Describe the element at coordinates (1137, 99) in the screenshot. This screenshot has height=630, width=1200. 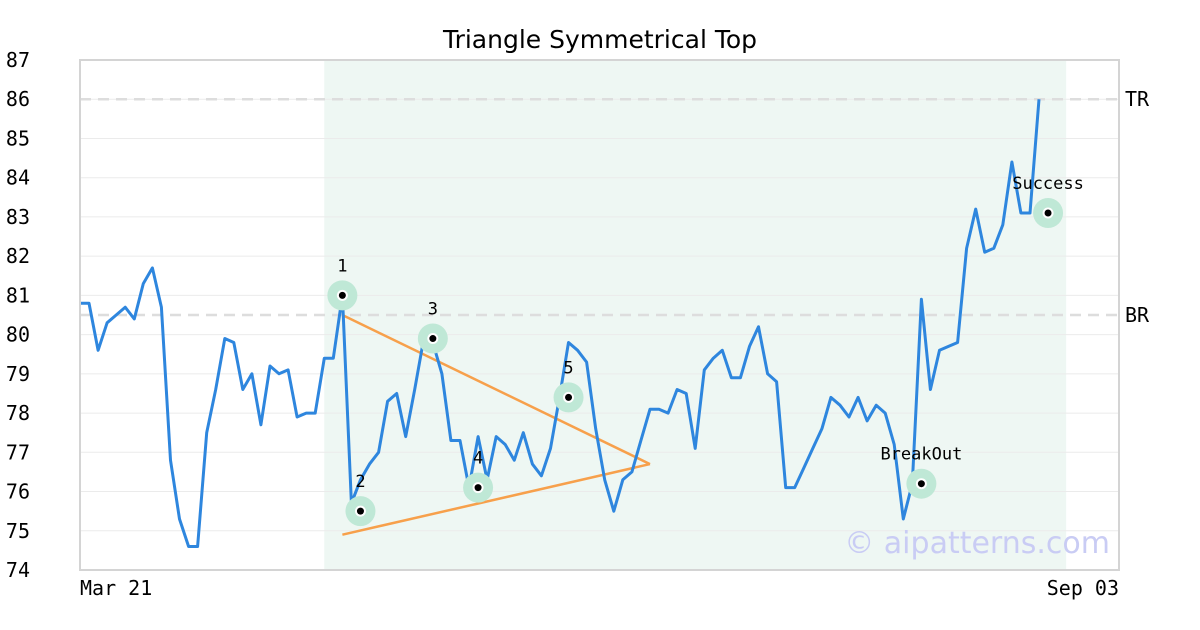
I see `level-label-tr: TR` at that location.